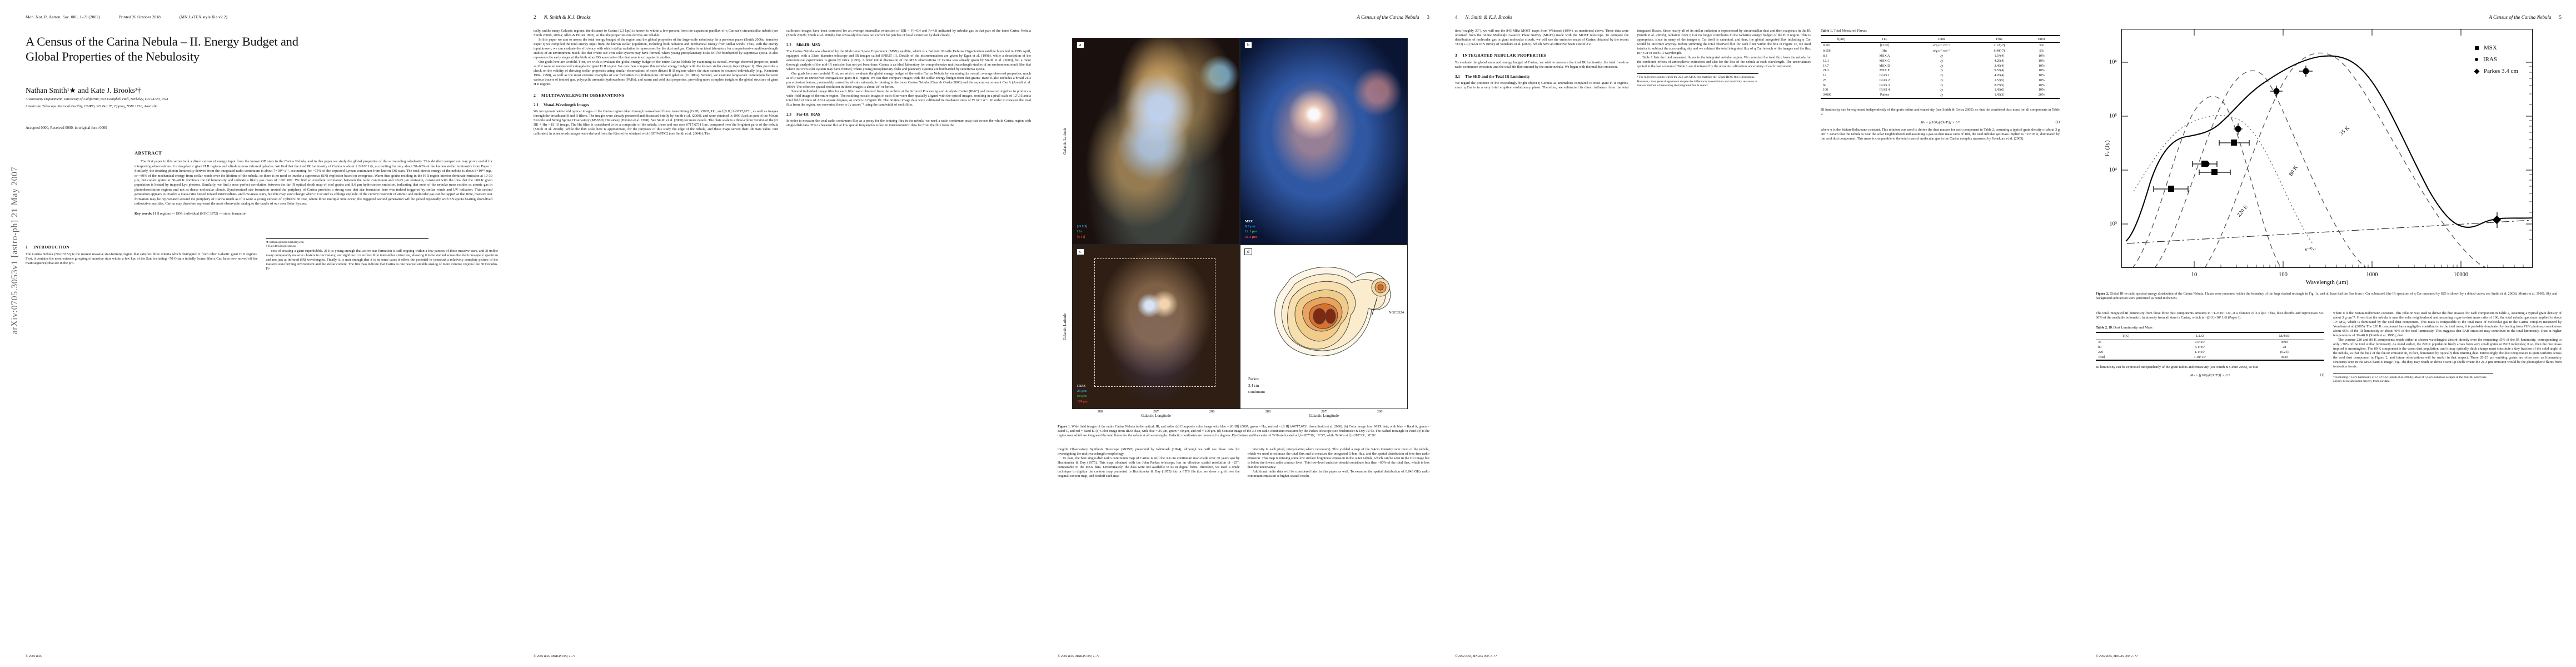 This screenshot has height=667, width=2576. I want to click on chart-legend: MSX IRAS Parkes 3.4 cm, so click(2496, 59).